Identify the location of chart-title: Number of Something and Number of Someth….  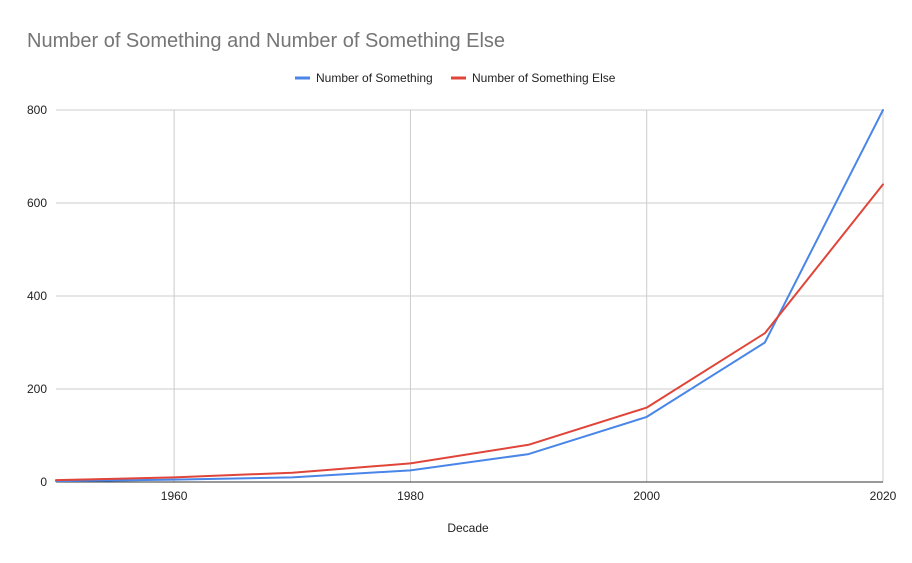
(266, 41).